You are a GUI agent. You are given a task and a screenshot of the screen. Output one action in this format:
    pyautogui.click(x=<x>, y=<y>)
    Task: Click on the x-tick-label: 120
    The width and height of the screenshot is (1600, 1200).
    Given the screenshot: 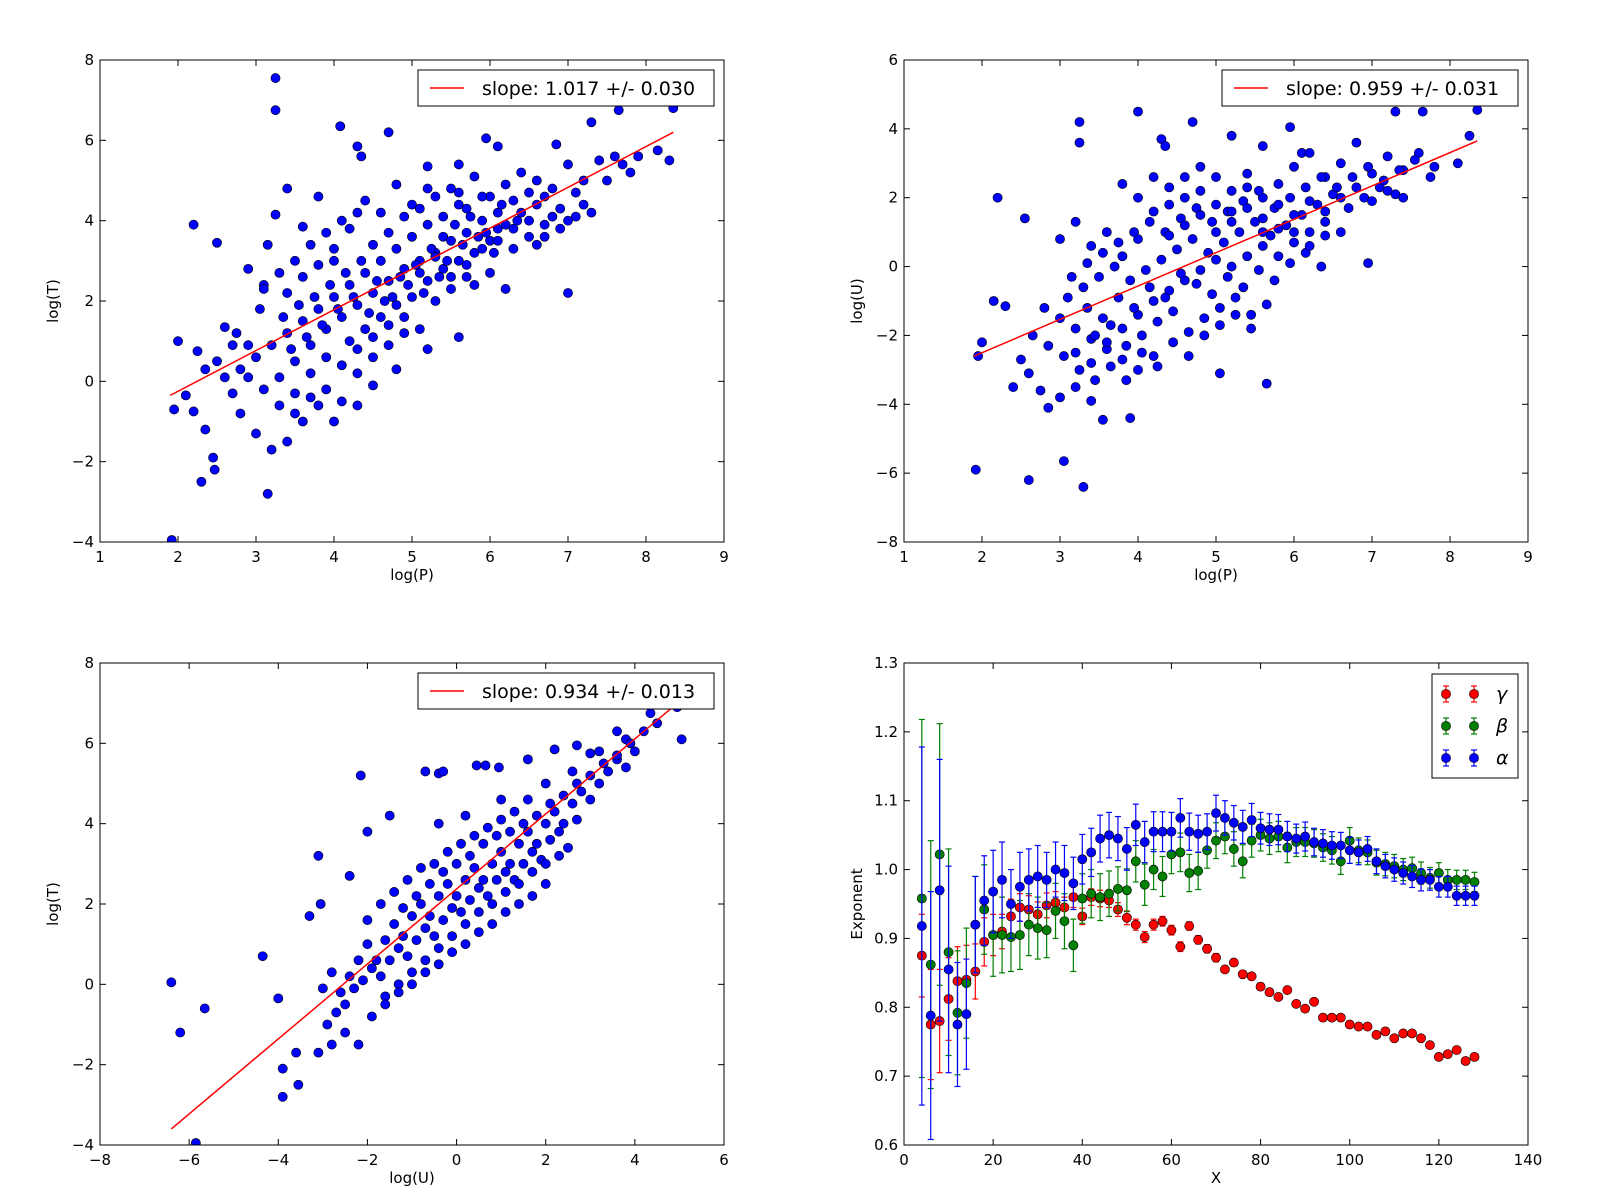 What is the action you would take?
    pyautogui.click(x=1439, y=1160)
    